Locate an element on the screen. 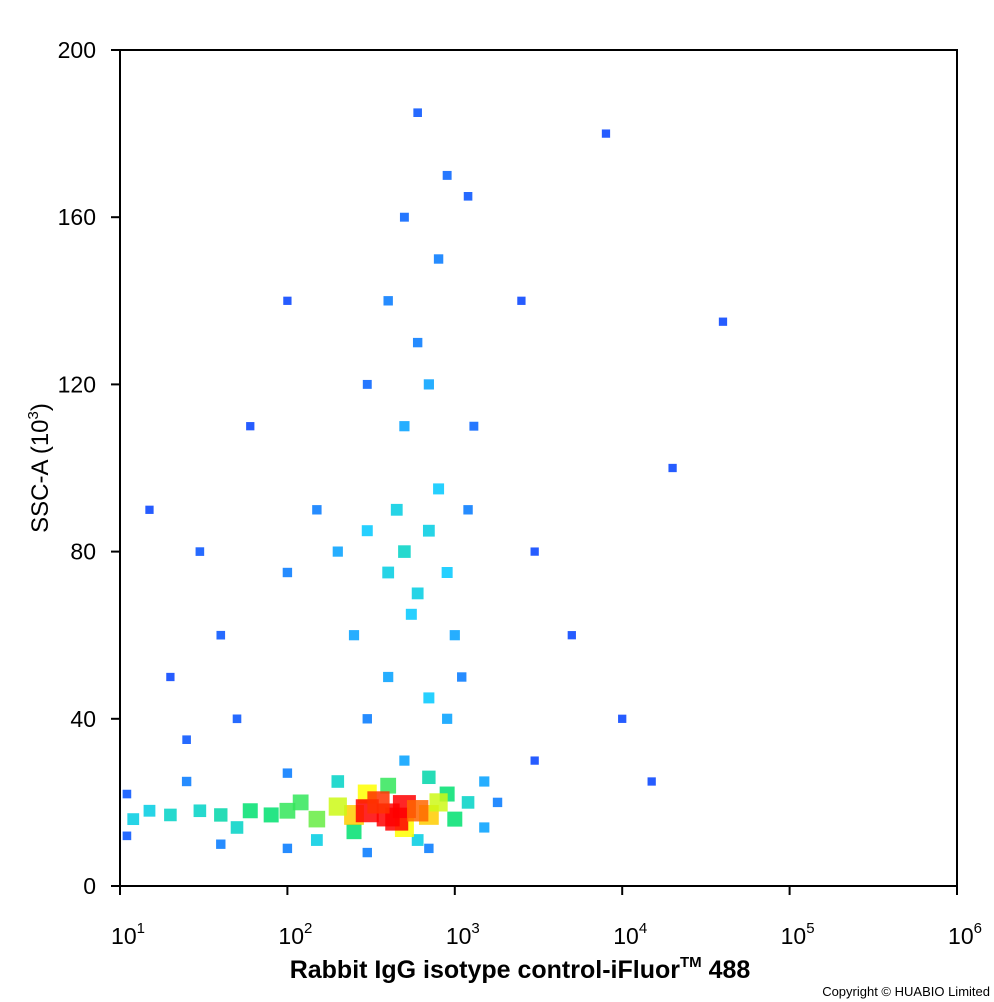 This screenshot has width=994, height=1002. x-tick-label: 10⁵ is located at coordinates (798, 934).